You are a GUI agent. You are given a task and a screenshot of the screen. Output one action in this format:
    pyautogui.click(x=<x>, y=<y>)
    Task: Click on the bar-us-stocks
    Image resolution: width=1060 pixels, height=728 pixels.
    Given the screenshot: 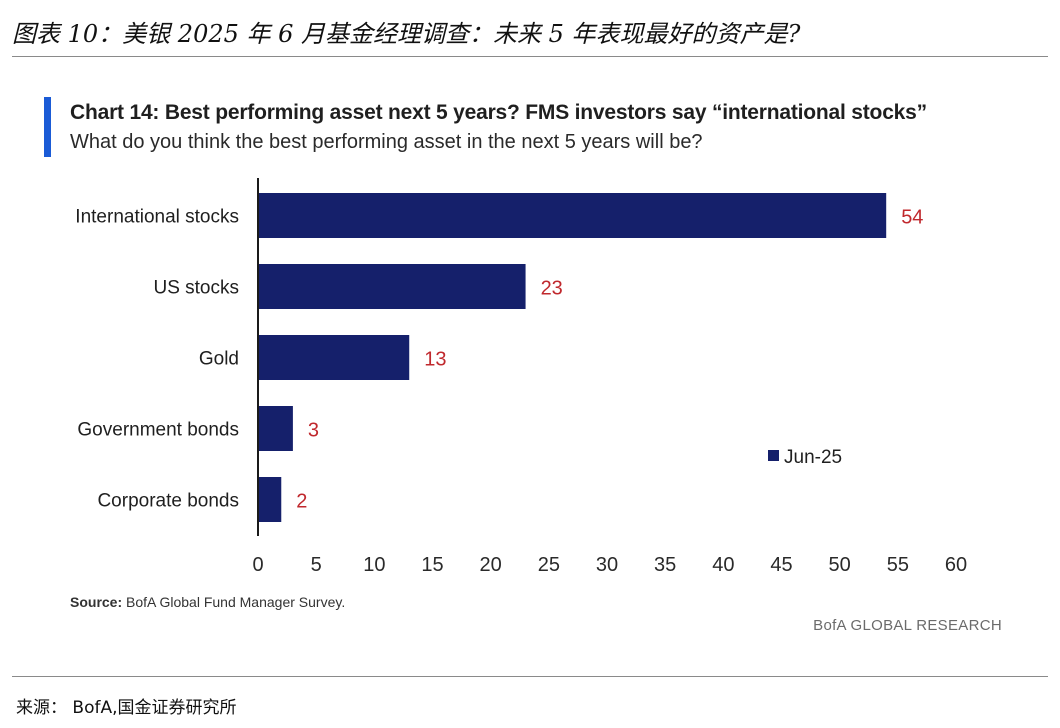 What is the action you would take?
    pyautogui.click(x=392, y=286)
    